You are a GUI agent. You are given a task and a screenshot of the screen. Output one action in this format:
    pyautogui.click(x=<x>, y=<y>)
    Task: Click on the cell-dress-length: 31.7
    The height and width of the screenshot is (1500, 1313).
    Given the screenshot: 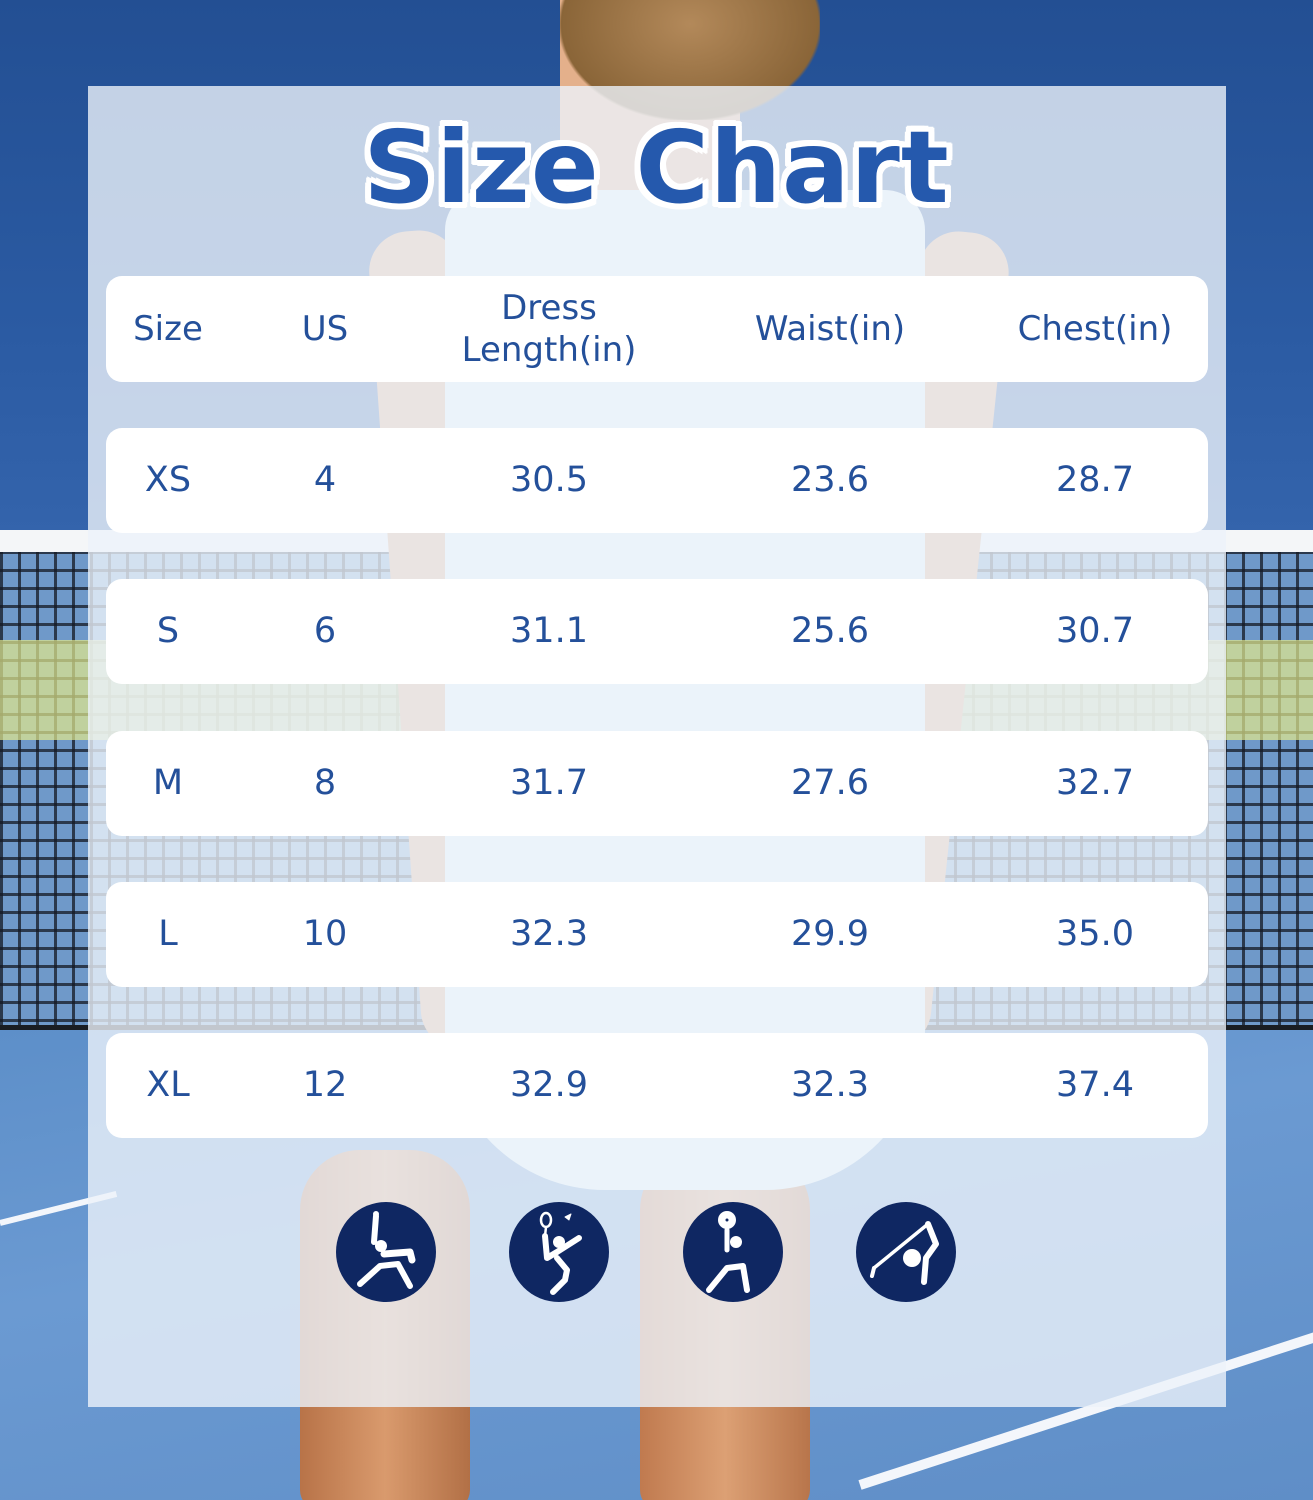 What is the action you would take?
    pyautogui.click(x=549, y=782)
    